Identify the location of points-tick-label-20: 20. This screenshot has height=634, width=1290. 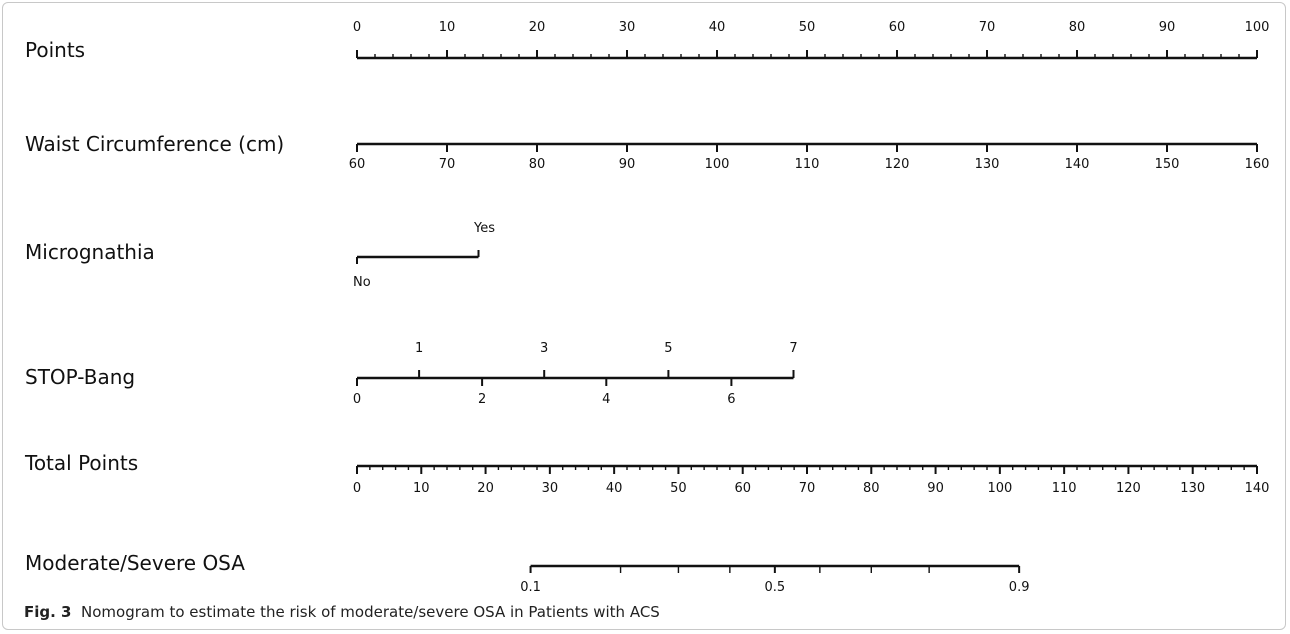
(537, 27).